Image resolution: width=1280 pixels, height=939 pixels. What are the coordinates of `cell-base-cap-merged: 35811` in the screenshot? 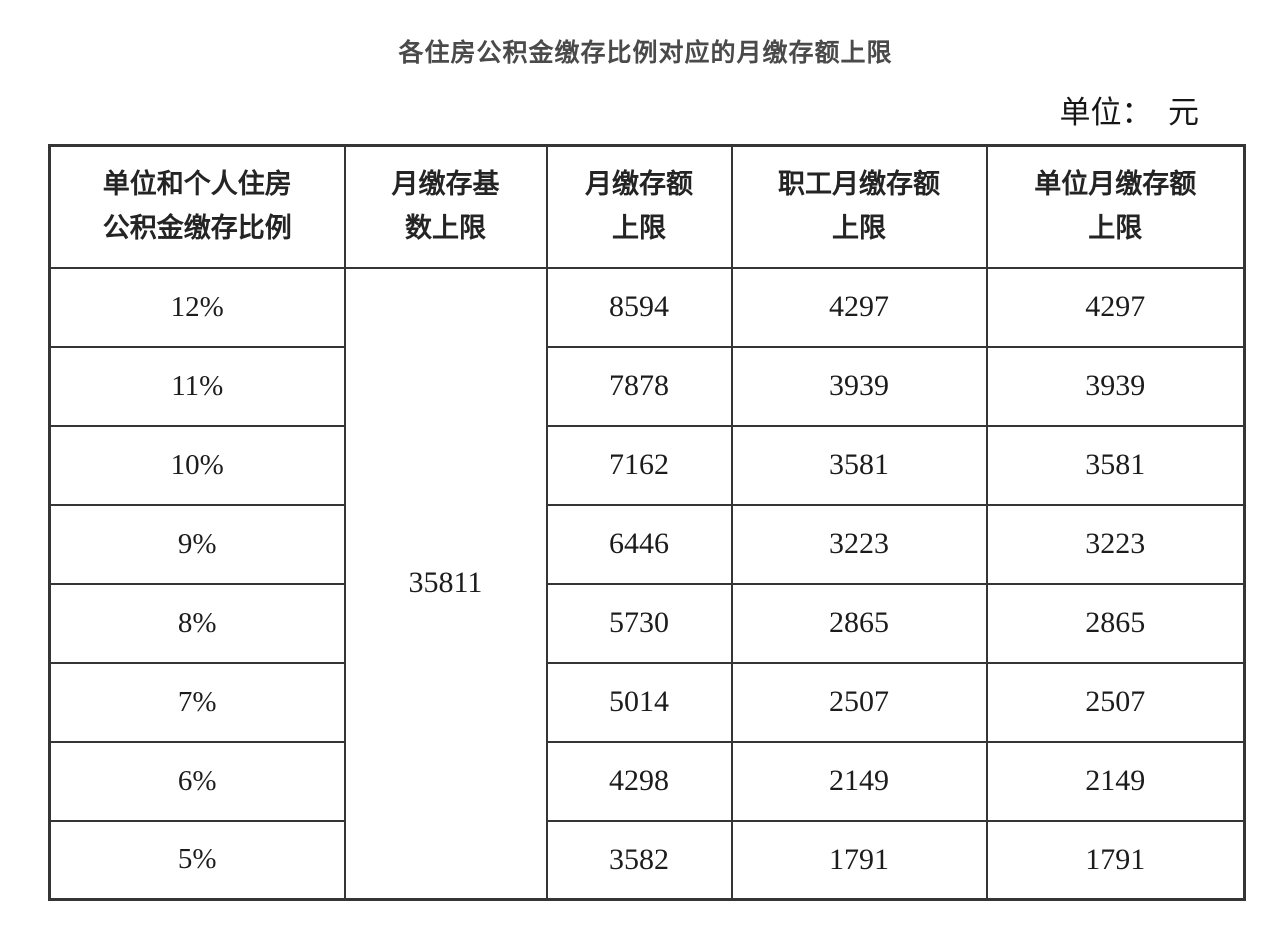 It's located at (445, 583).